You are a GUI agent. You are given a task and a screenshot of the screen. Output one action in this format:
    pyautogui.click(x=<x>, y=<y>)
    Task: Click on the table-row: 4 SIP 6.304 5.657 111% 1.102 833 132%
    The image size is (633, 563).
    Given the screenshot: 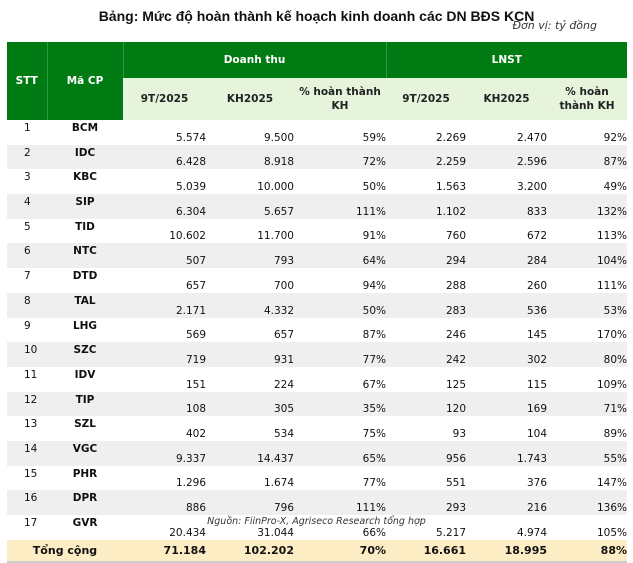 What is the action you would take?
    pyautogui.click(x=317, y=206)
    